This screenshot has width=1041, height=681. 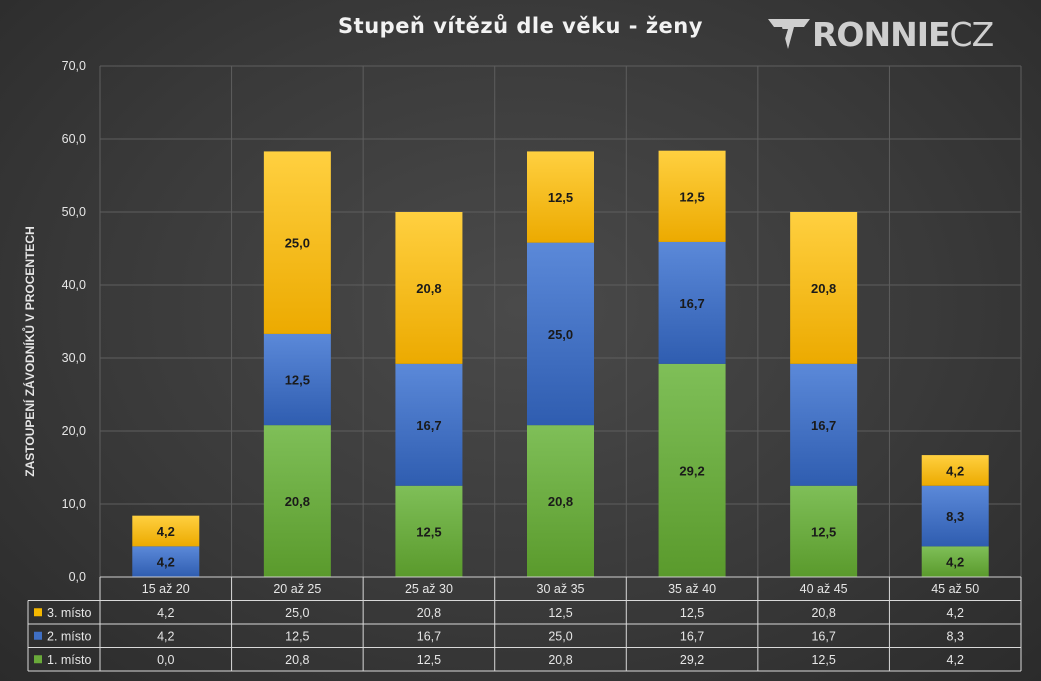 What do you see at coordinates (520, 26) in the screenshot?
I see `chart-title: Stupeň vítězů dle věku - ženy` at bounding box center [520, 26].